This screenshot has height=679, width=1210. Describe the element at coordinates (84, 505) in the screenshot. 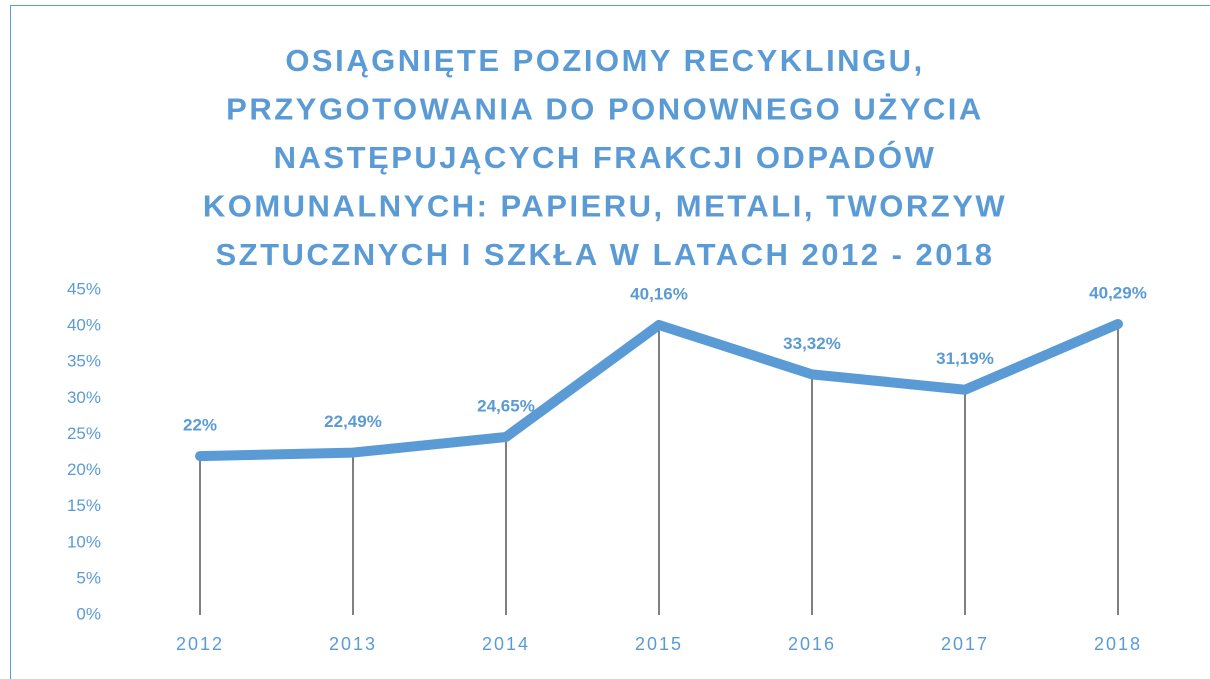

I see `y-tick-label: 15%` at that location.